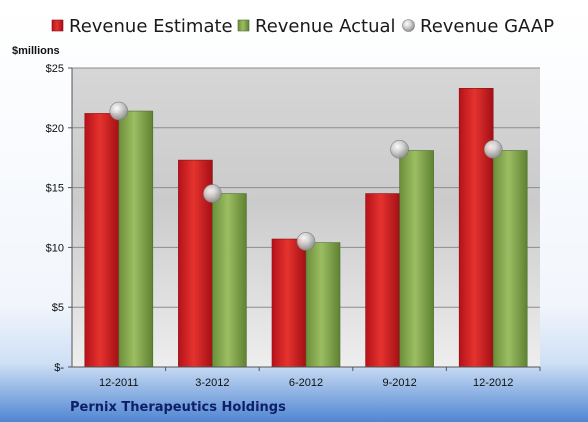 The height and width of the screenshot is (422, 588). I want to click on y-tick-label: $25, so click(55, 69).